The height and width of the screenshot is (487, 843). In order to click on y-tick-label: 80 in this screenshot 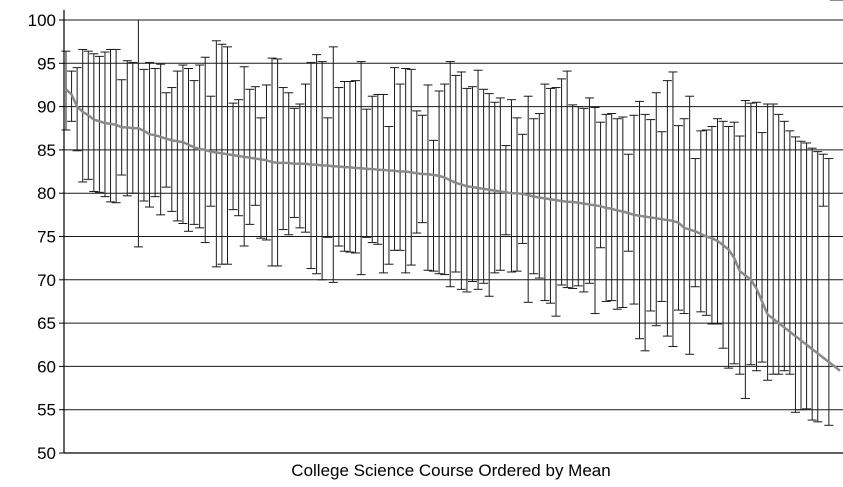, I will do `click(46, 193)`.